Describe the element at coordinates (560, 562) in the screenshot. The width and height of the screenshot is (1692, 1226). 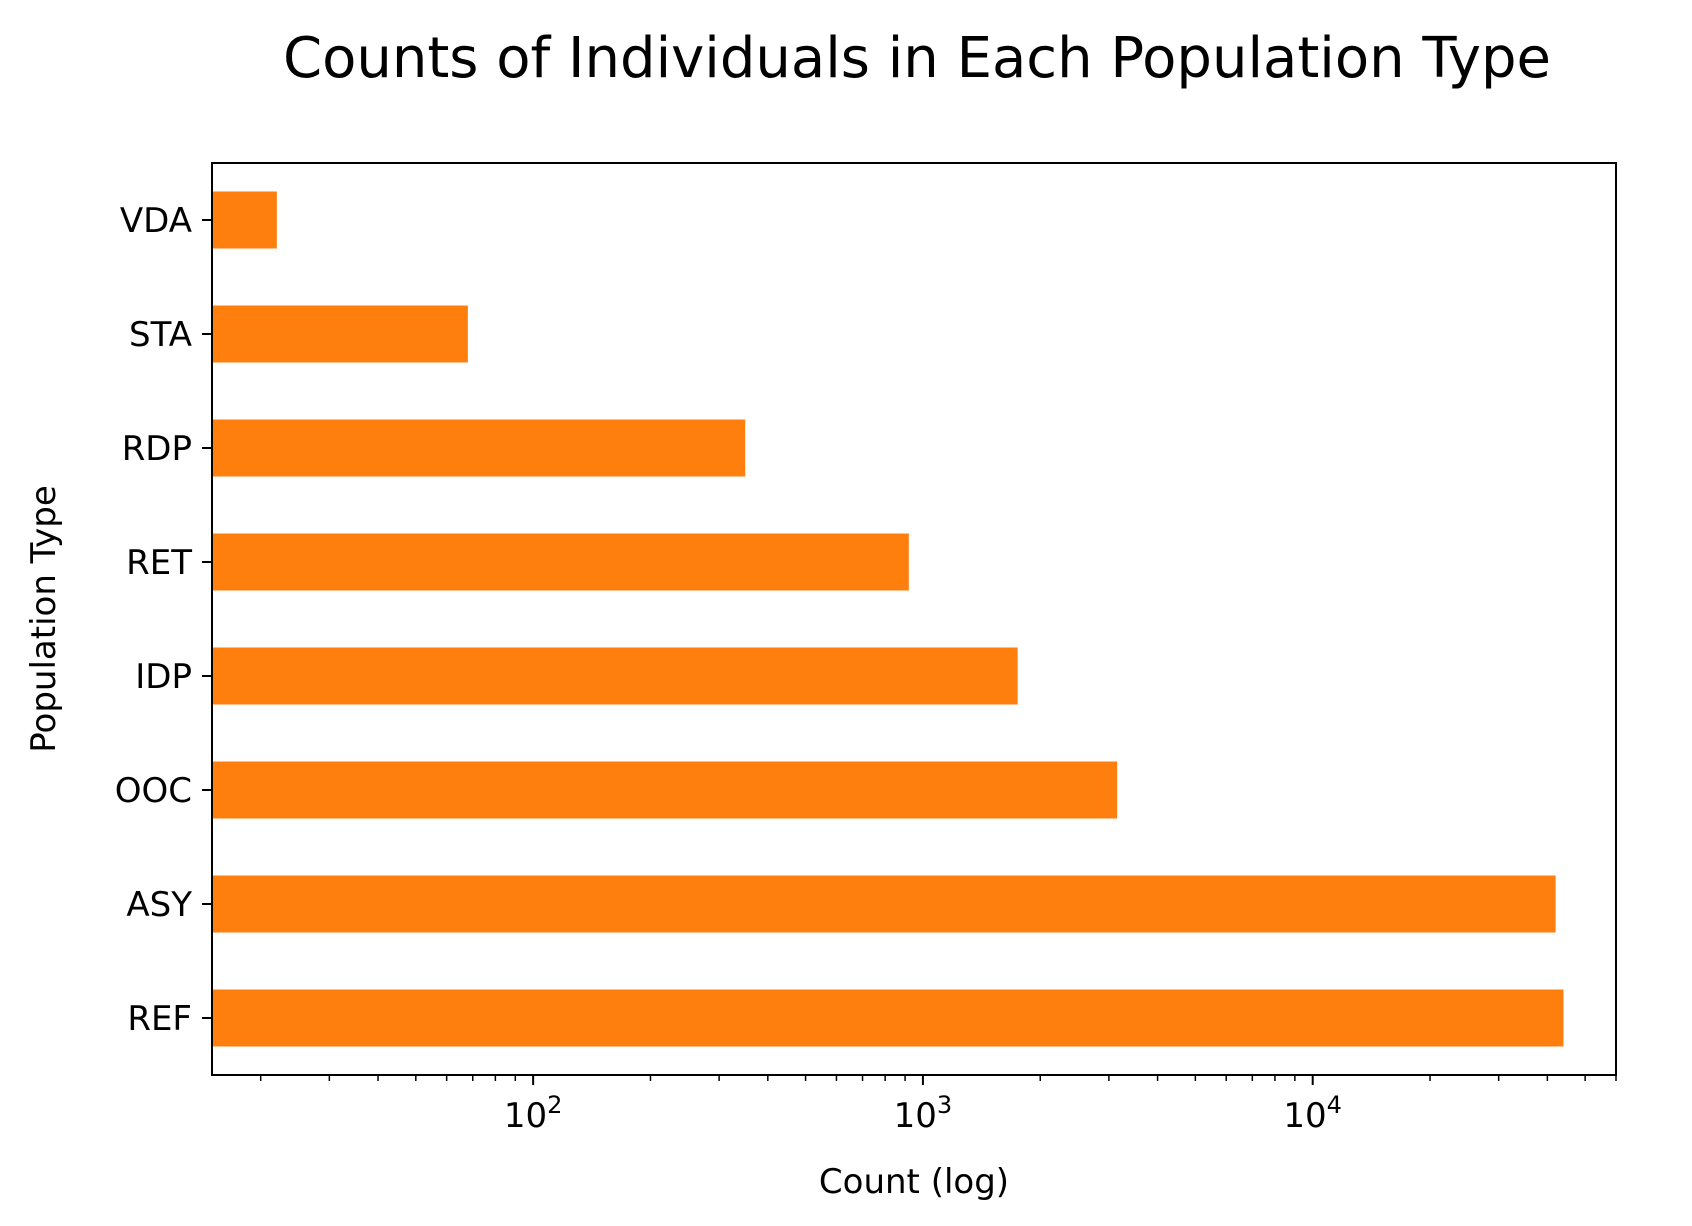
I see `bar-ret` at that location.